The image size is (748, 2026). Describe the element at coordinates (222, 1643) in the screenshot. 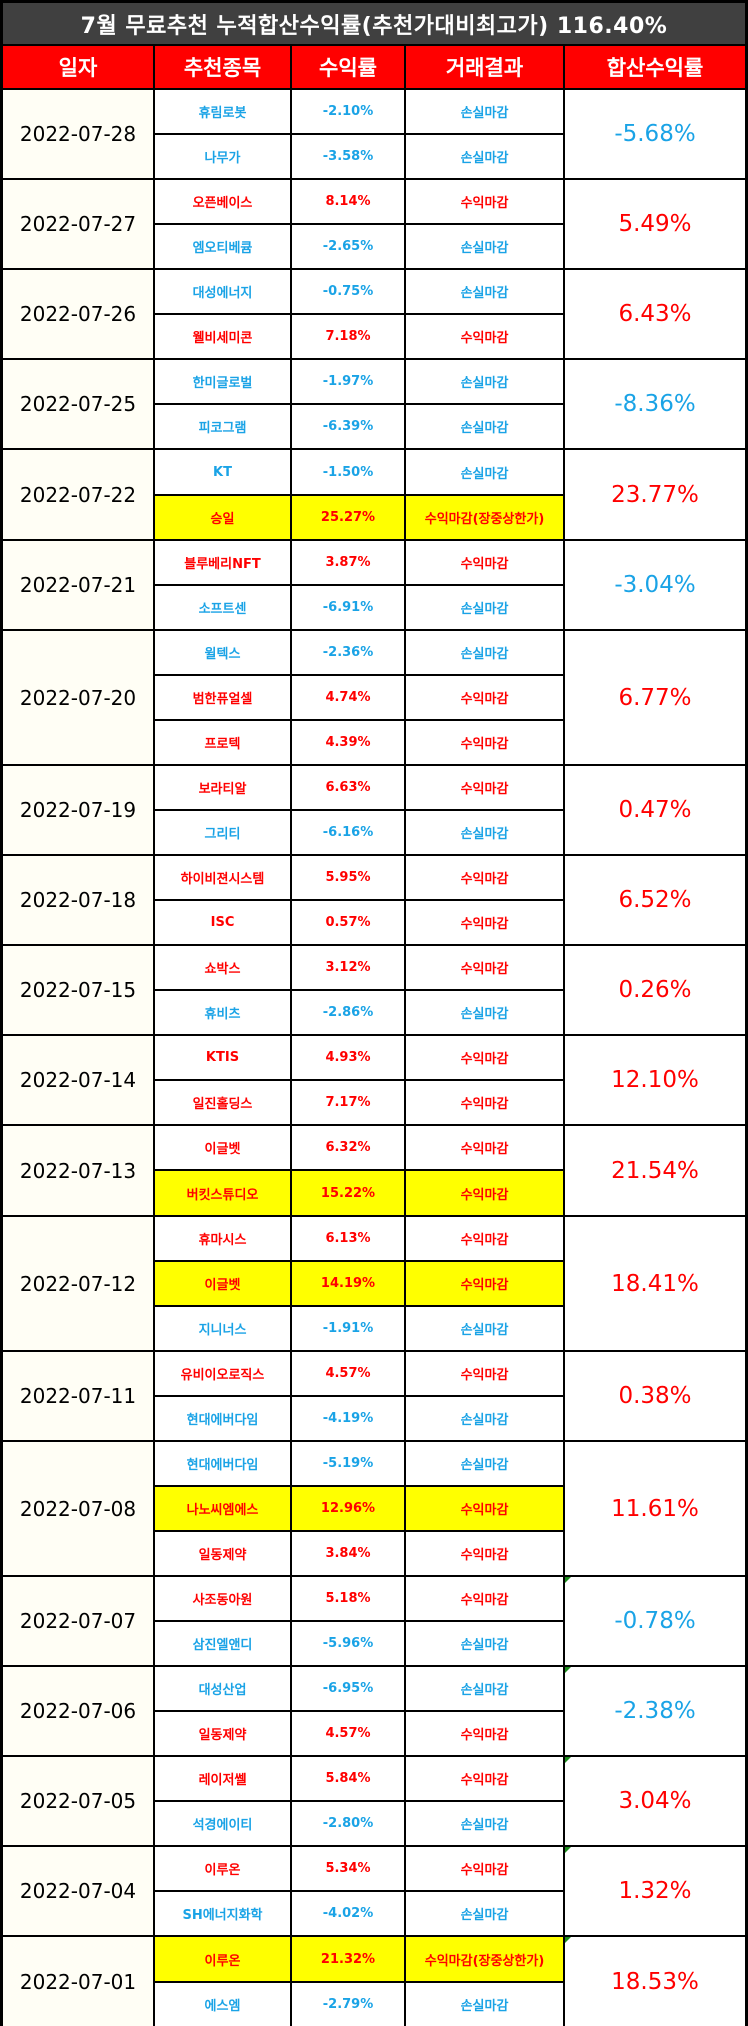

I see `stock-name: 삼진엘앤디` at that location.